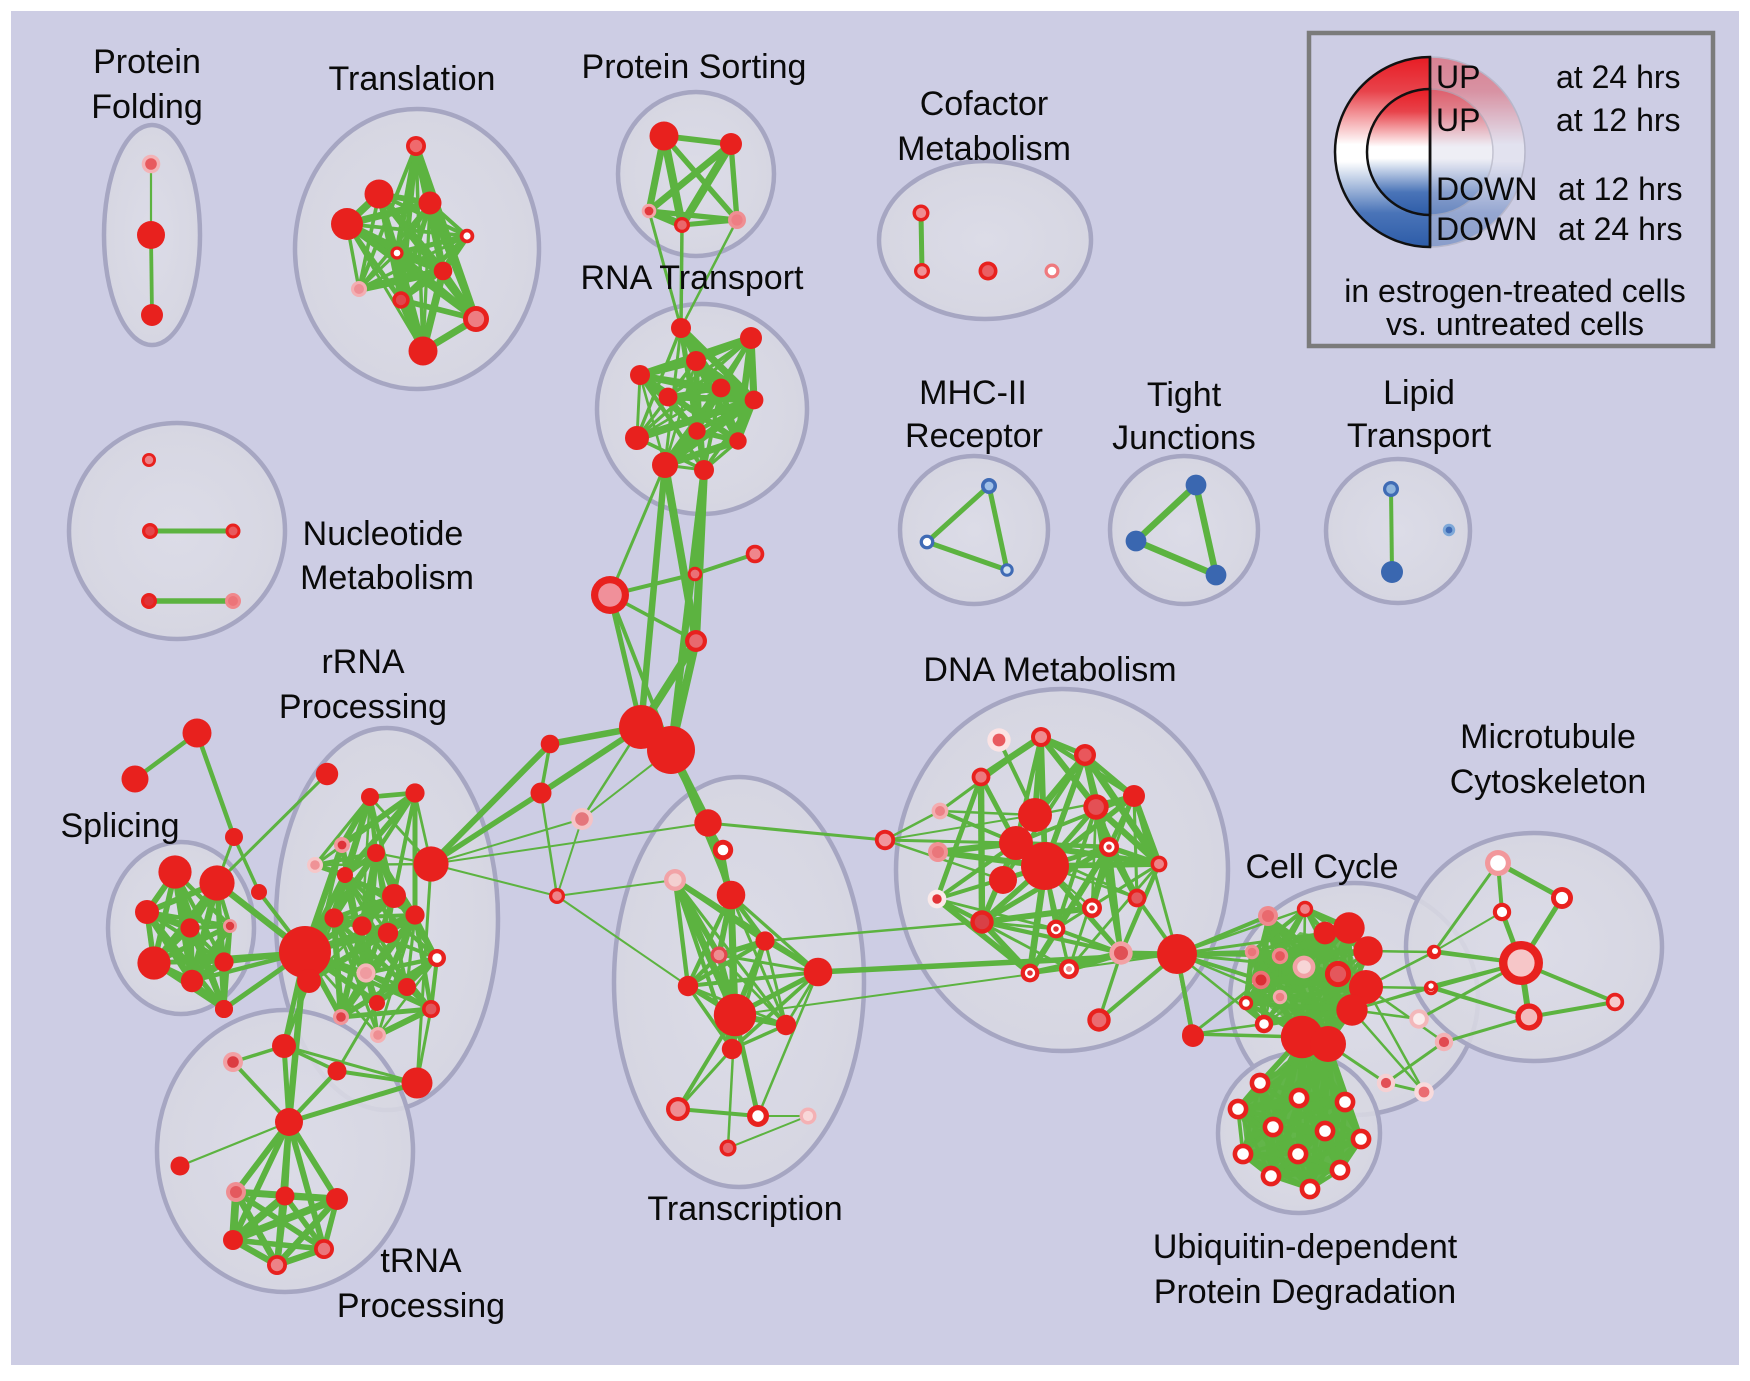 The image size is (1750, 1381). I want to click on svg-text: in estrogen-treated cells, so click(1515, 291).